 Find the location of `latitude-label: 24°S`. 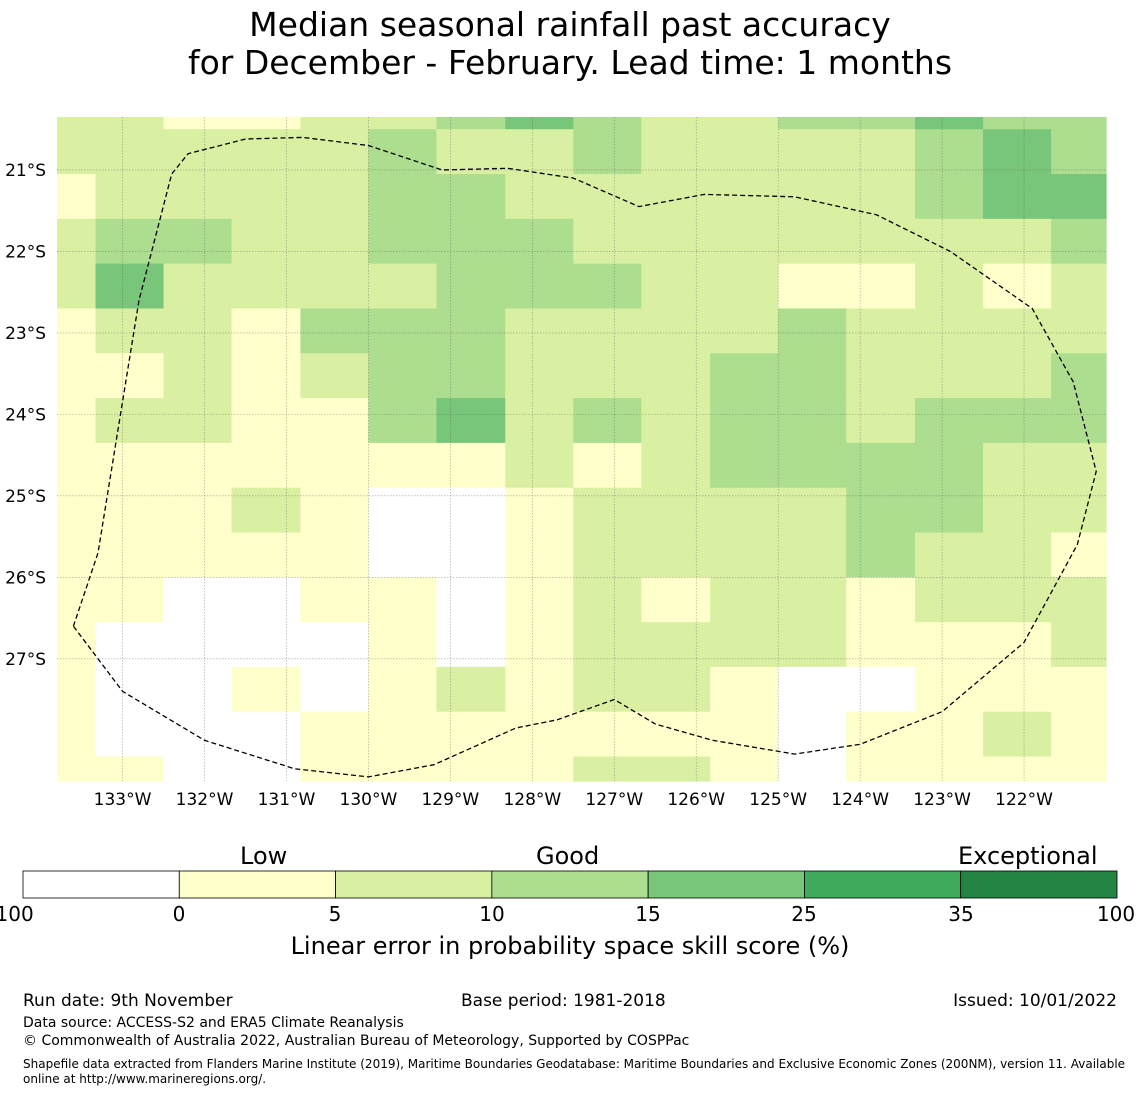

latitude-label: 24°S is located at coordinates (25, 415).